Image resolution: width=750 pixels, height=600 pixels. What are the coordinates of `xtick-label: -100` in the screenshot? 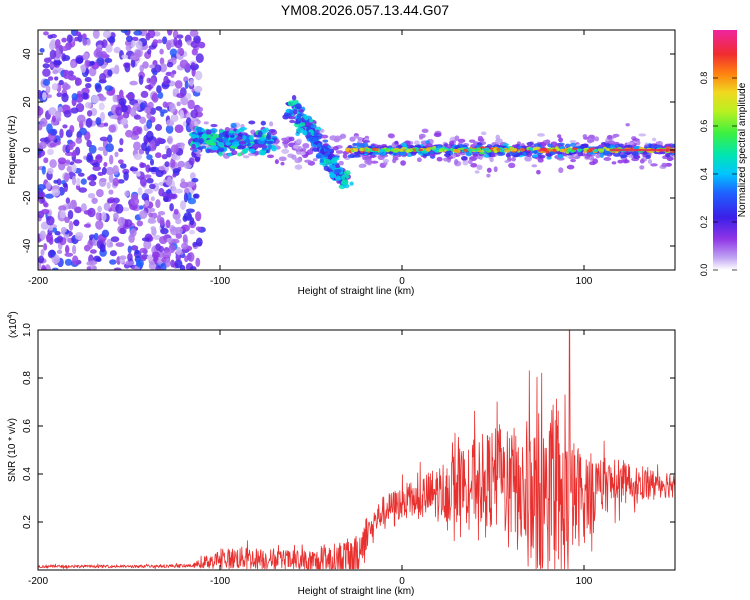 It's located at (220, 281).